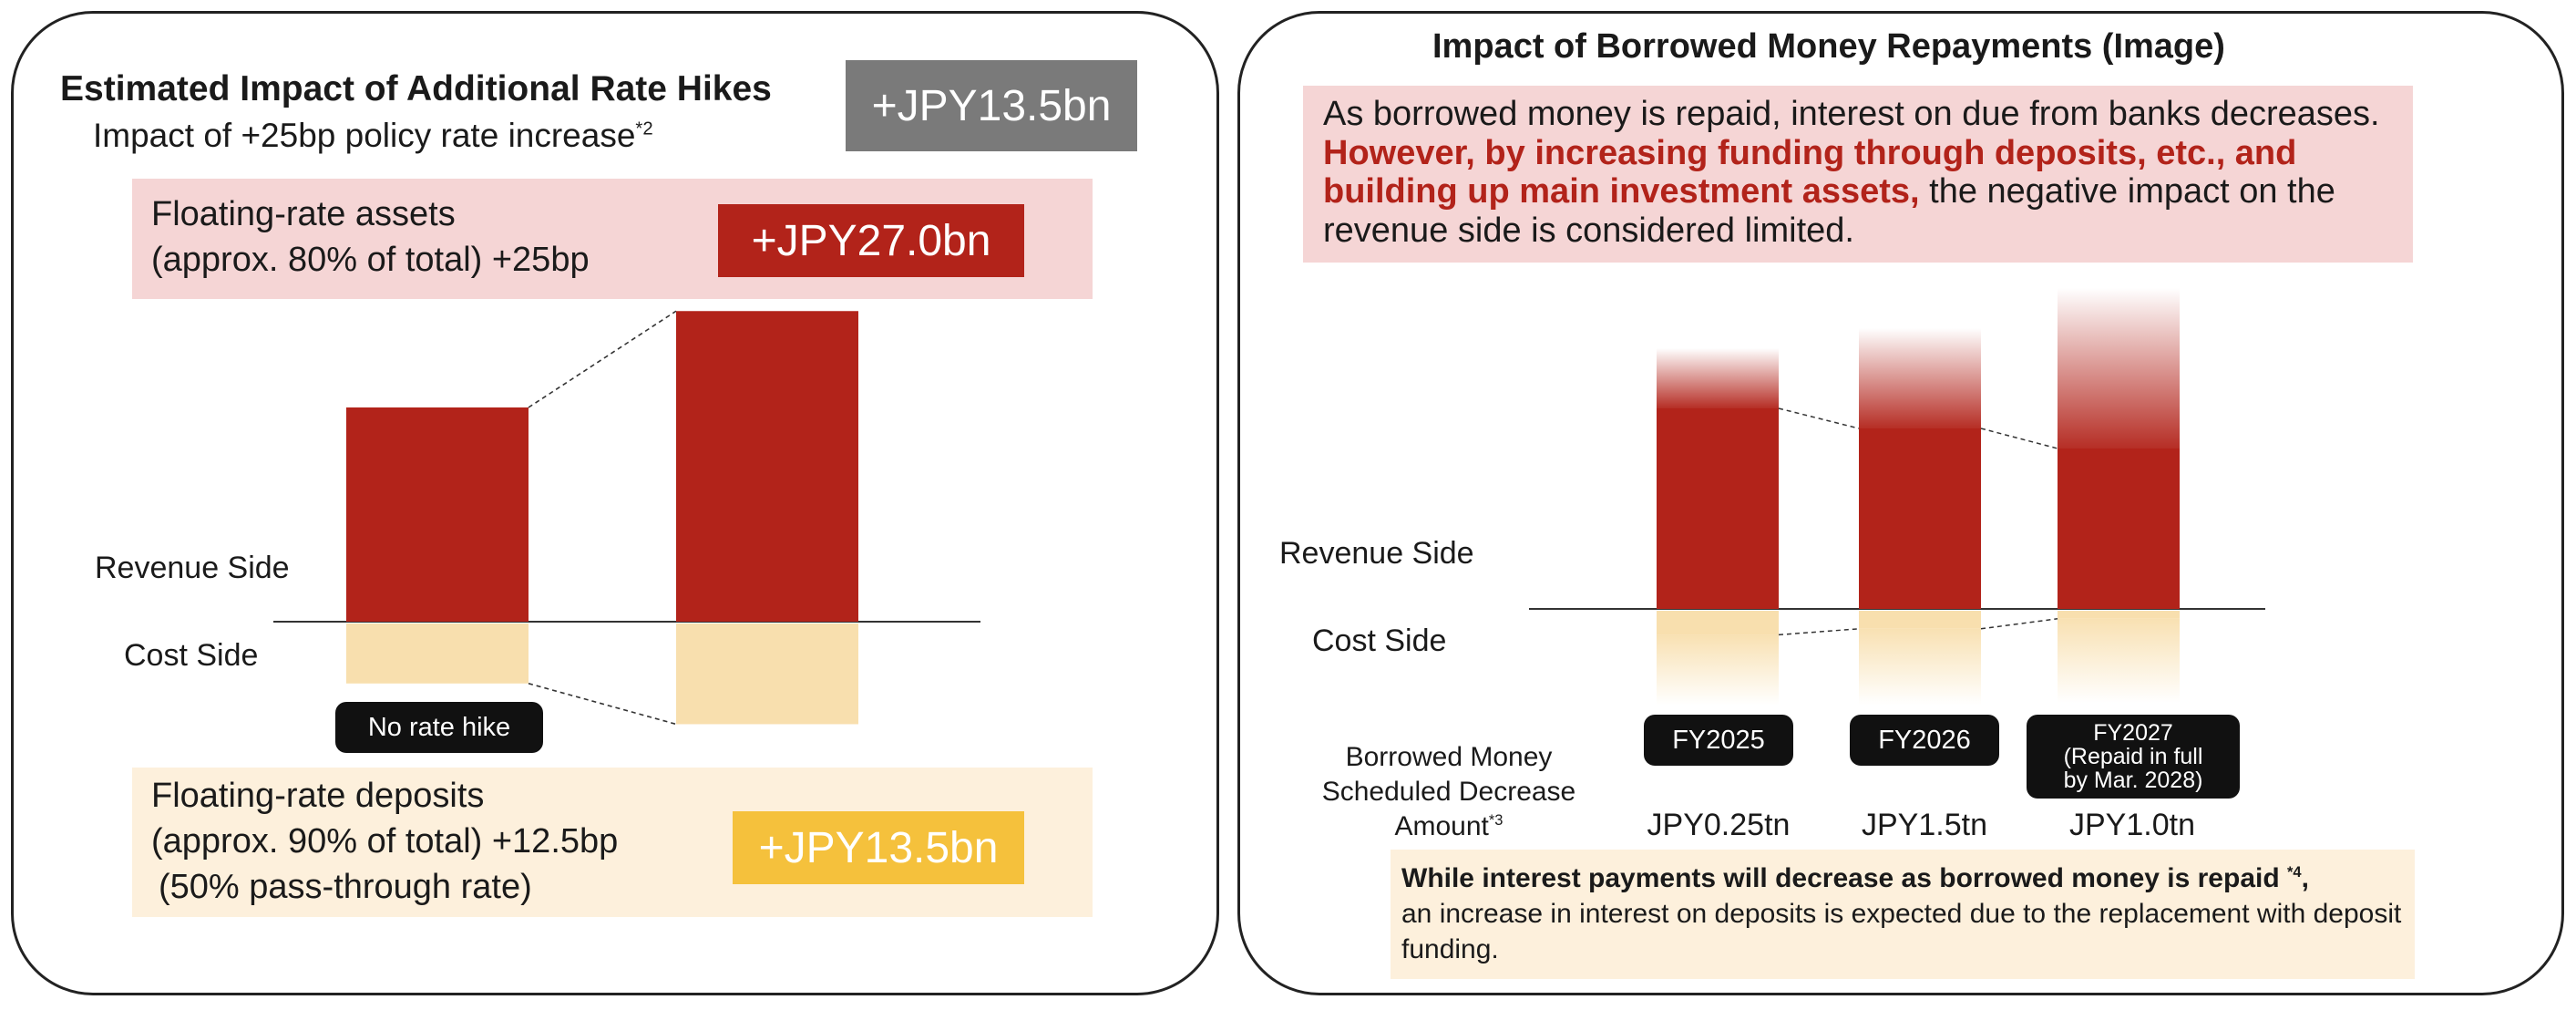  Describe the element at coordinates (193, 568) in the screenshot. I see `left-revenue-label: Revenue Side` at that location.